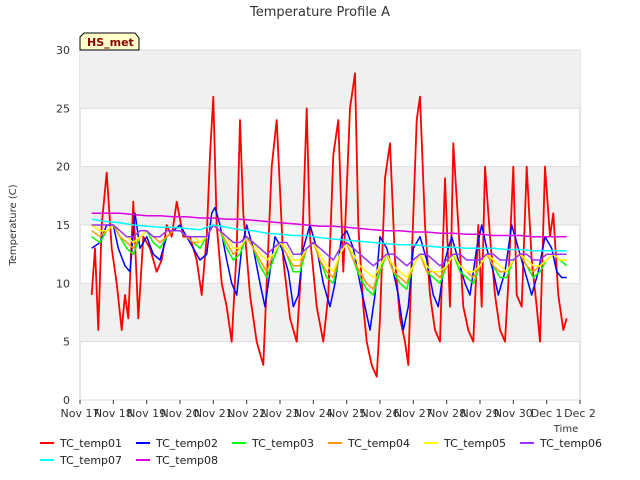  I want to click on x-tick-label: Nov 30, so click(513, 413).